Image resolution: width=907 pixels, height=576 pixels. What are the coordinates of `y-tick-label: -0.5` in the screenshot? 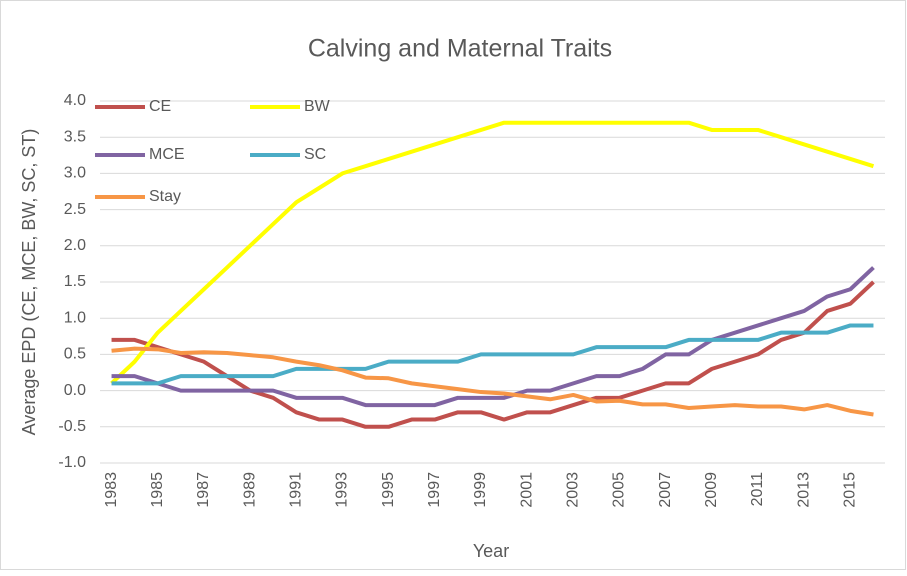 It's located at (72, 426).